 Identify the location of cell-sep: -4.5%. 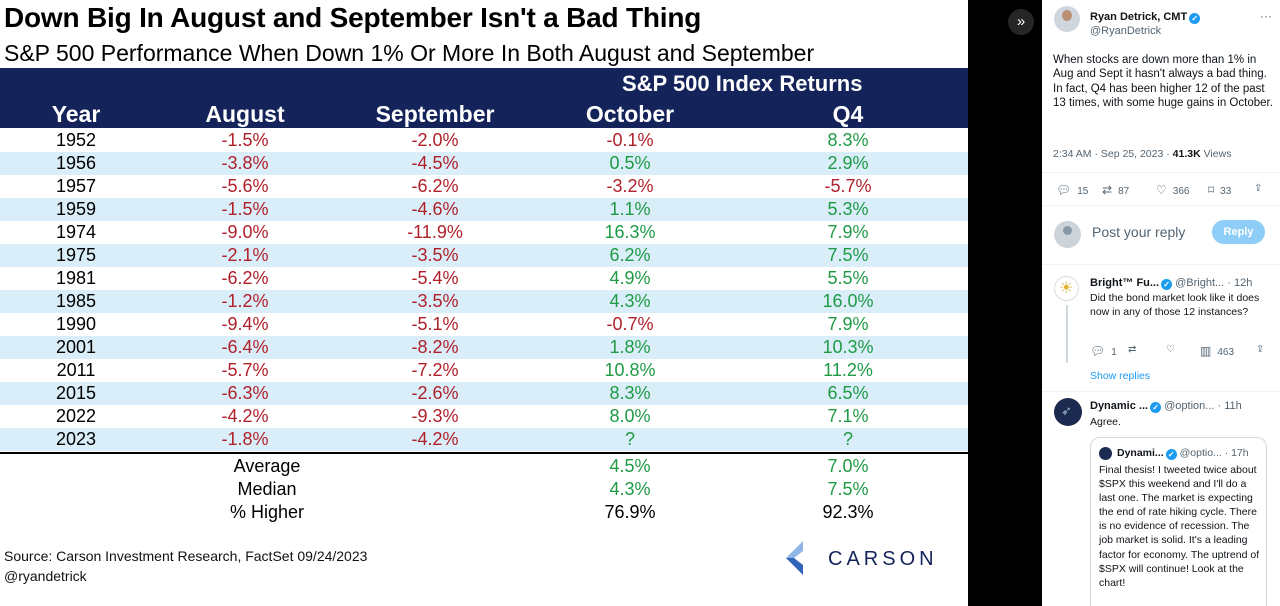
(435, 163).